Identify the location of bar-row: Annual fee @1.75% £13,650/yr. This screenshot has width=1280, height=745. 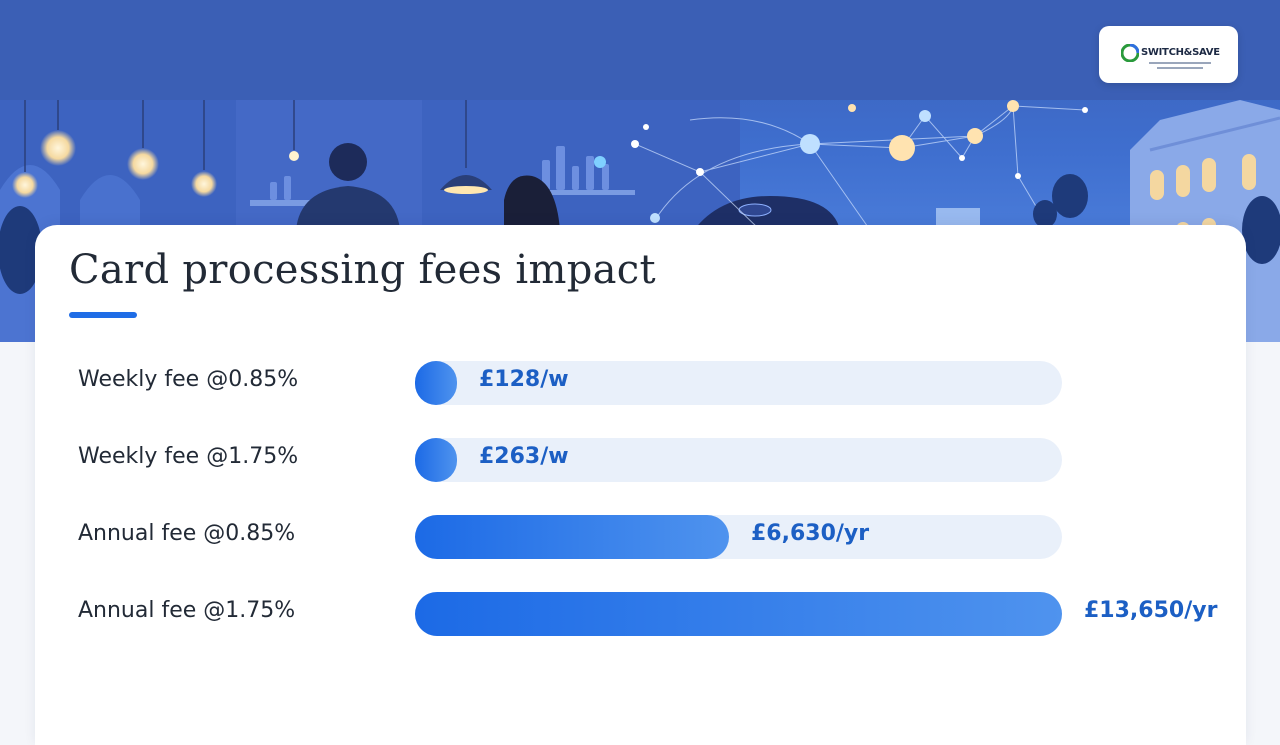
(640, 614).